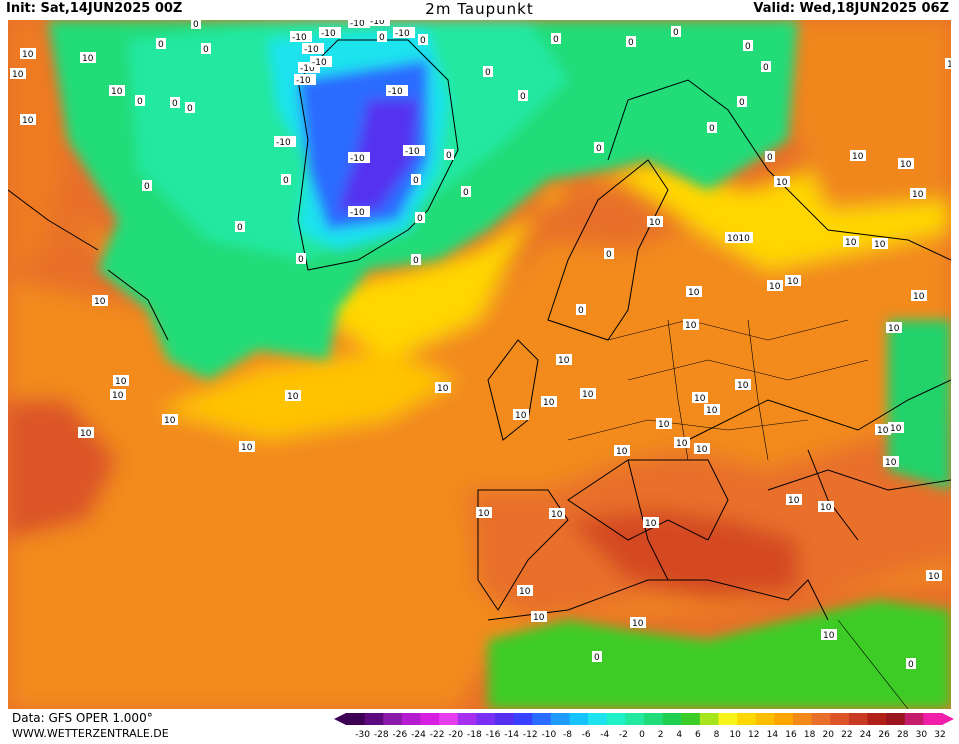 The width and height of the screenshot is (959, 744). I want to click on mideast-green, so click(919, 405).